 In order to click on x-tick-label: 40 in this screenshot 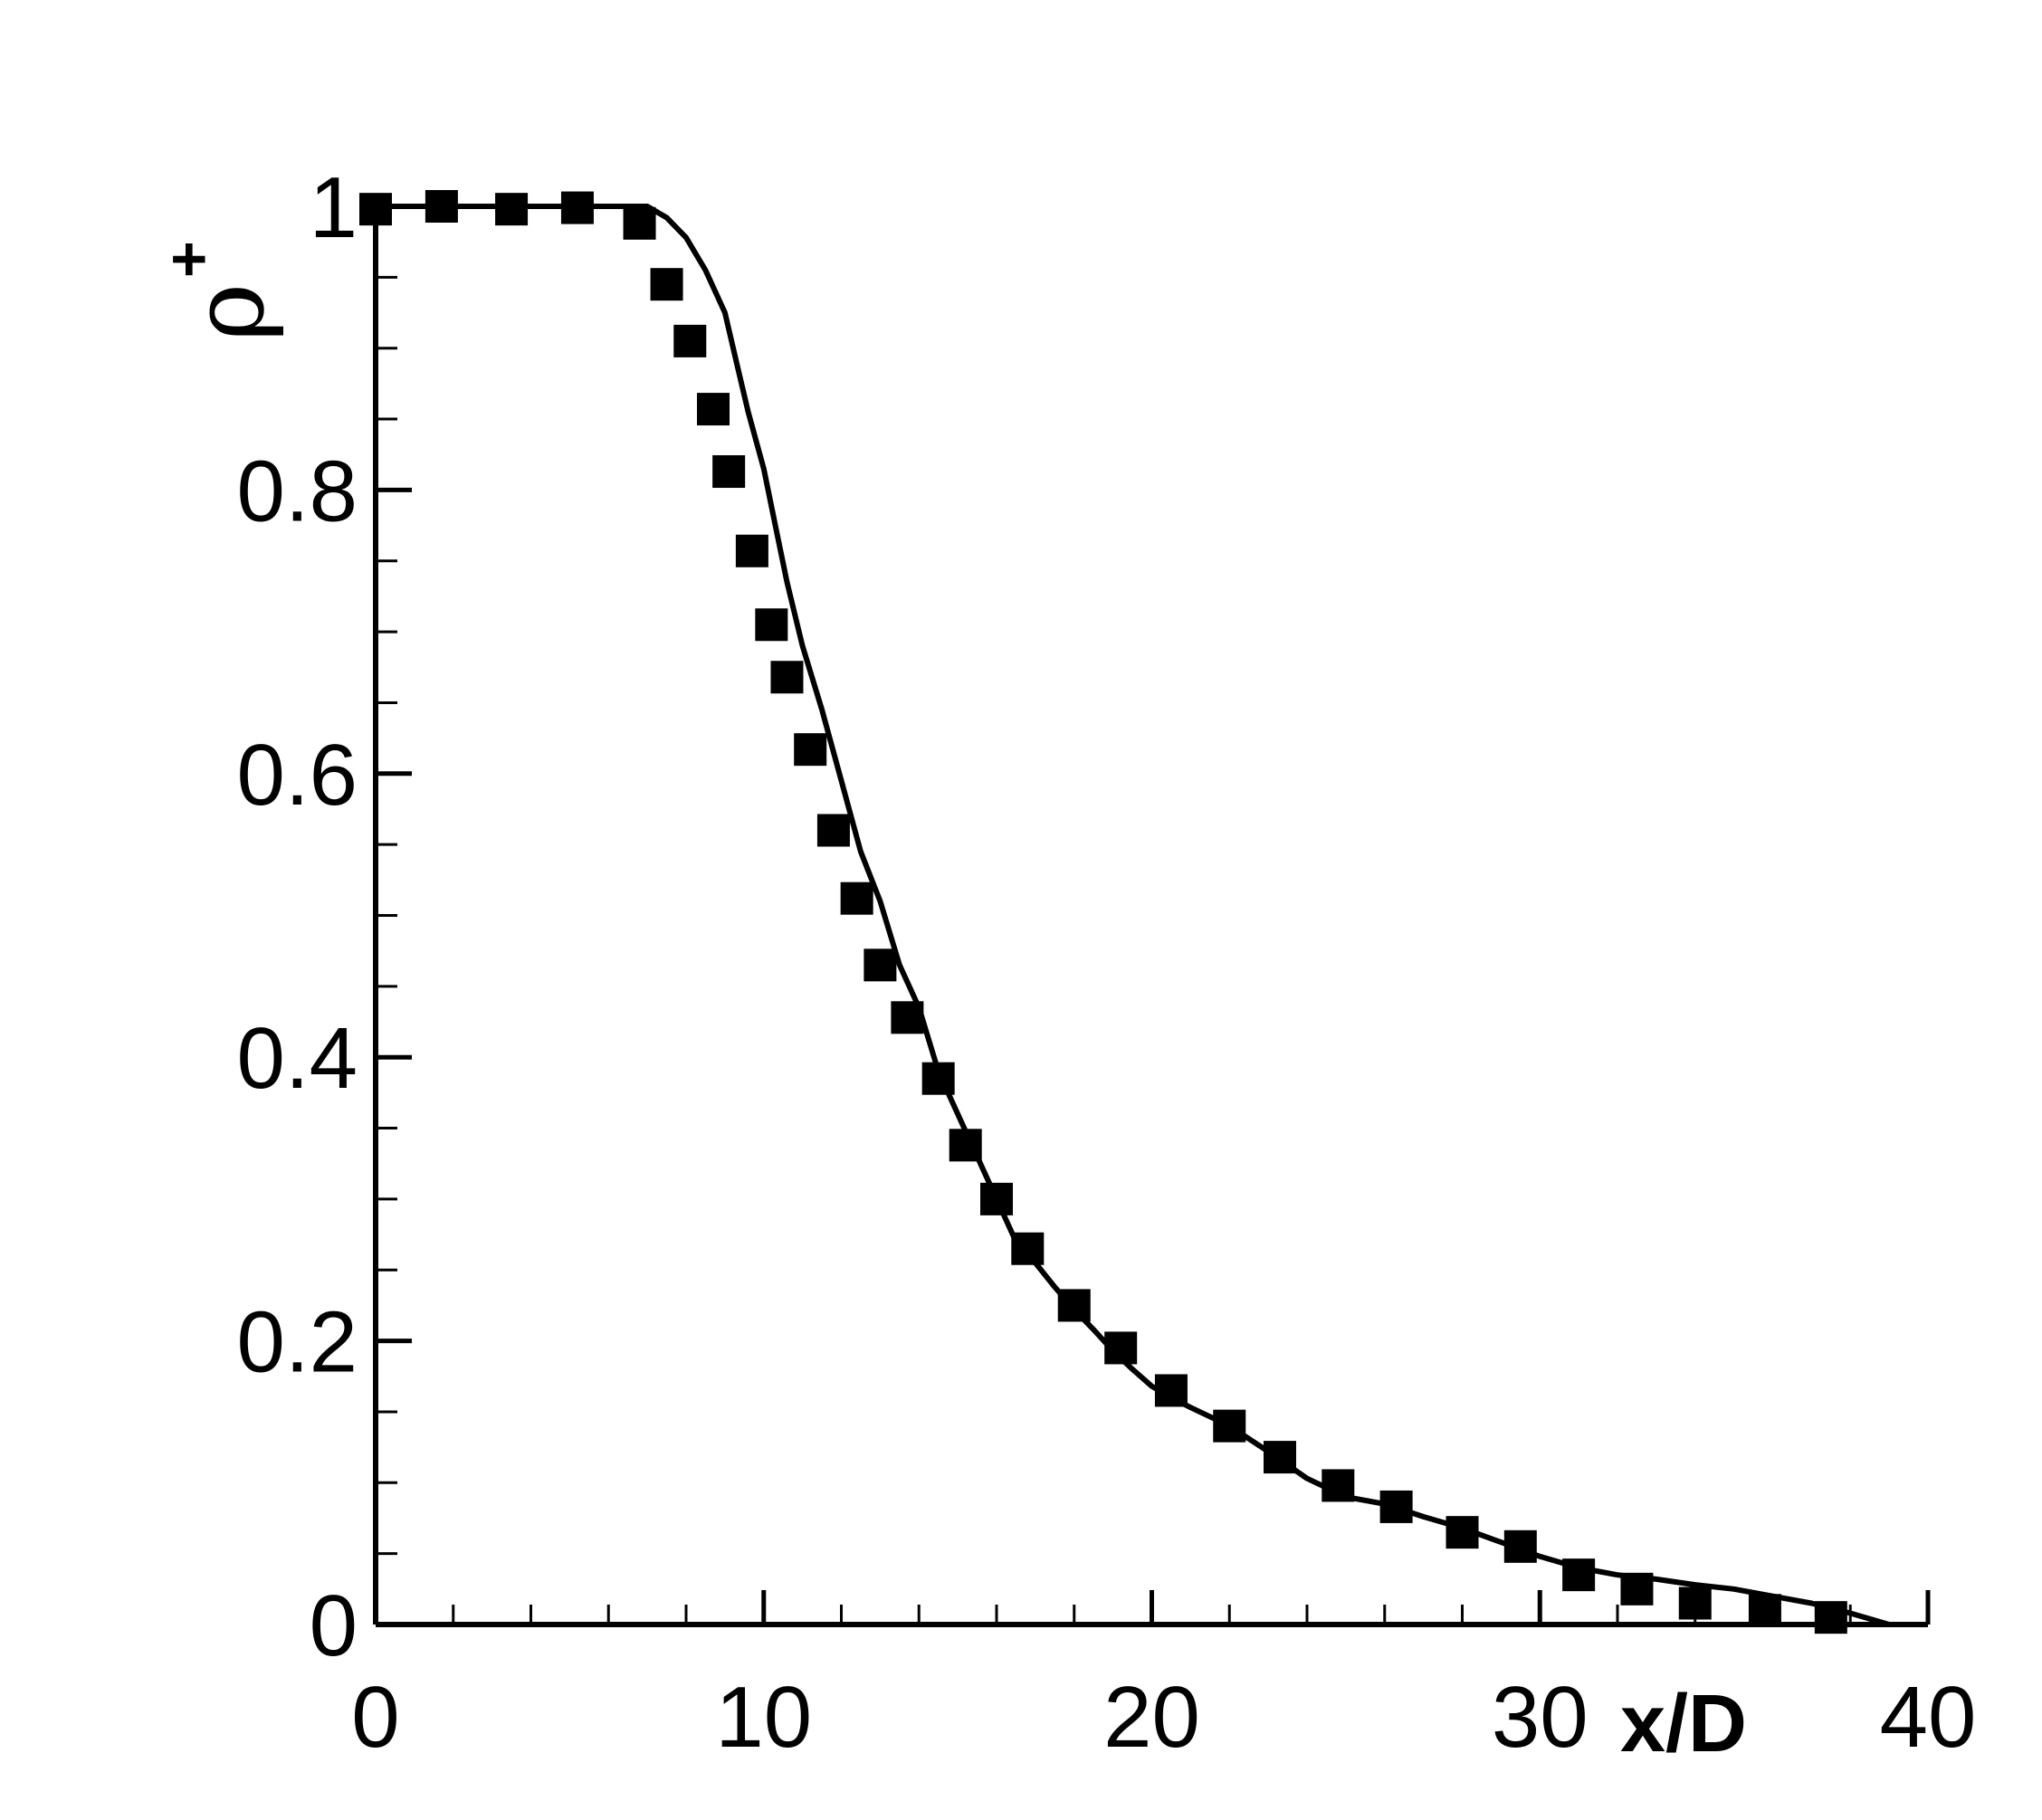, I will do `click(1928, 1717)`.